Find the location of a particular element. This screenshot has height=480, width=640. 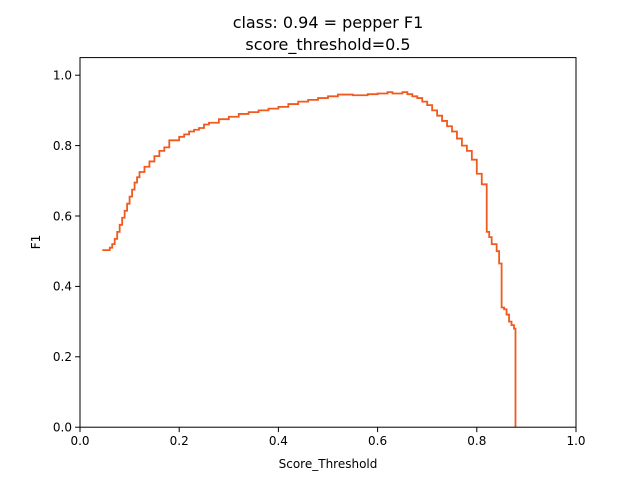

chart-title: class: 0.94 = pepper F1 is located at coordinates (328, 22).